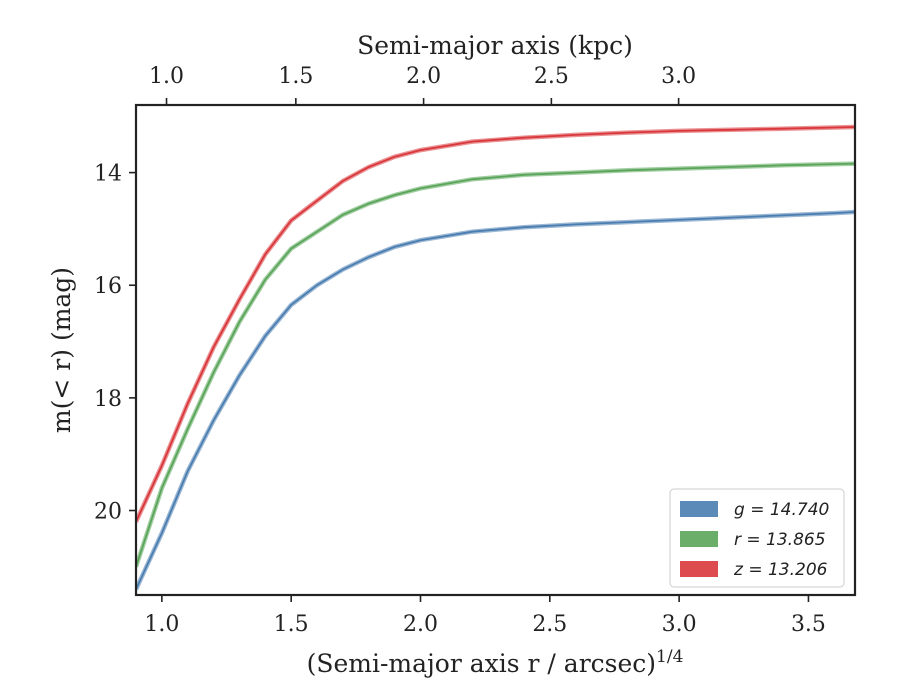 The image size is (900, 700). What do you see at coordinates (423, 76) in the screenshot?
I see `top-x-tick-label: 2.0` at bounding box center [423, 76].